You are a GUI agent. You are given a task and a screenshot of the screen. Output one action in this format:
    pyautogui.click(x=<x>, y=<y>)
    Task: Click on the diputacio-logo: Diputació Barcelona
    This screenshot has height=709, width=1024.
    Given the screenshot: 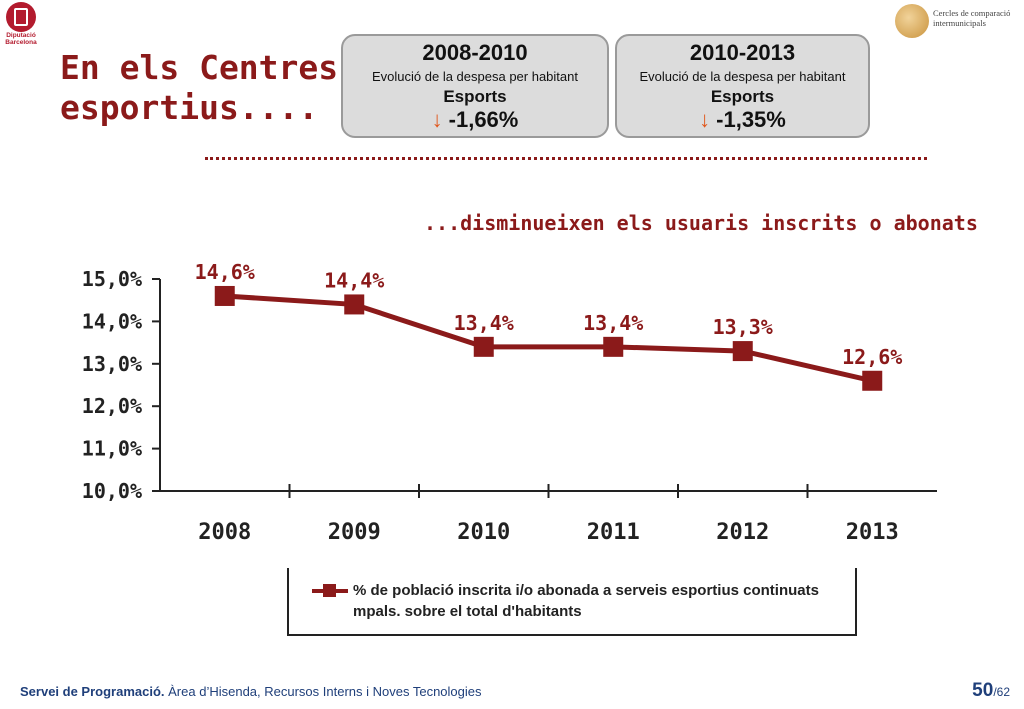 What is the action you would take?
    pyautogui.click(x=21, y=24)
    